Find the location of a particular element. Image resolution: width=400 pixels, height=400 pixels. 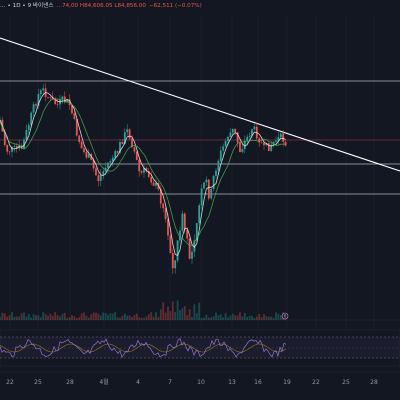

time-axis-label: 7 is located at coordinates (170, 382).